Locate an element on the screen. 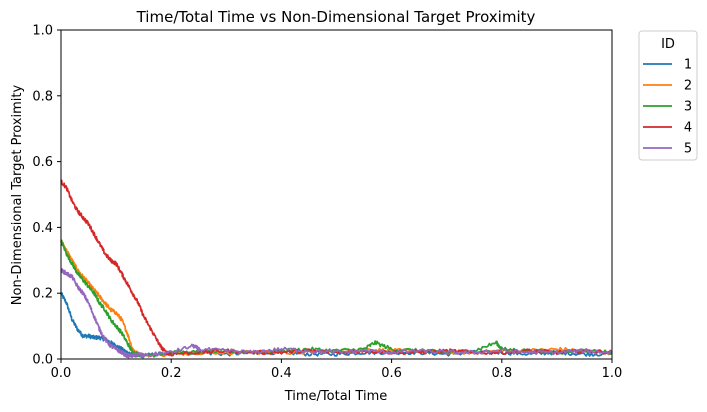 This screenshot has height=412, width=707. y-tick-label: 0.2 is located at coordinates (42, 294).